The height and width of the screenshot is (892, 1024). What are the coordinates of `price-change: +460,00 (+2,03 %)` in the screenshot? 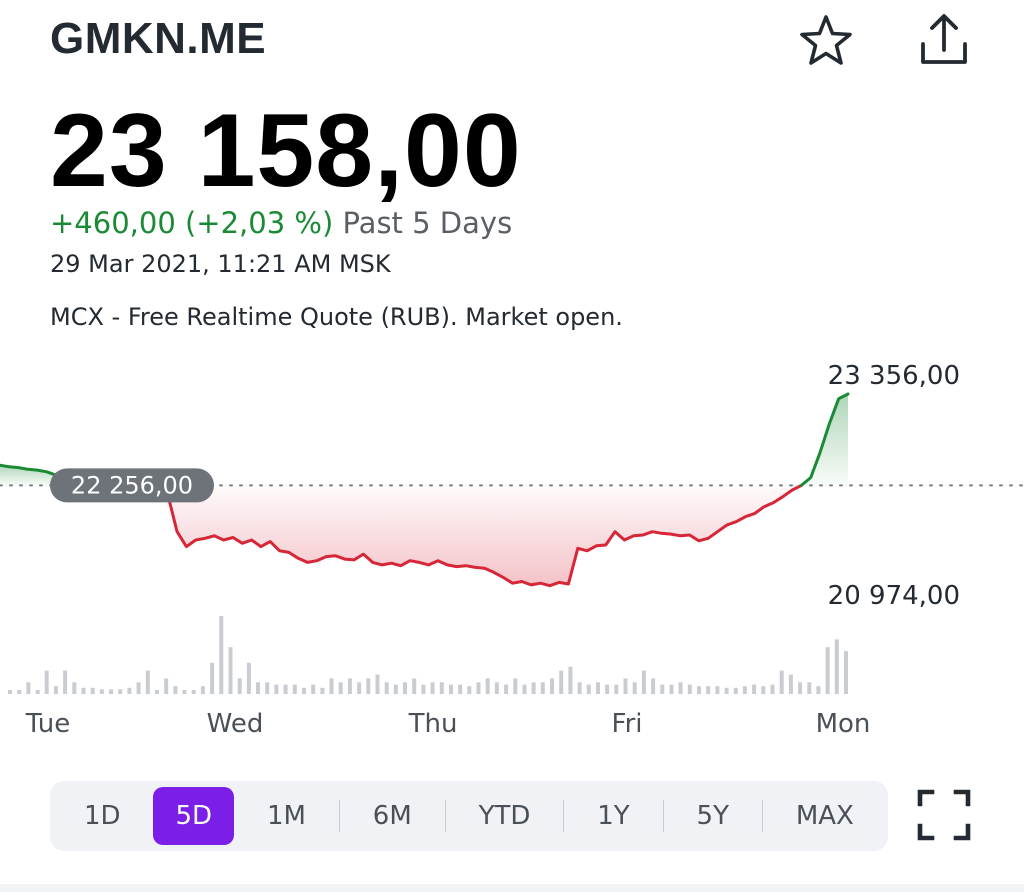 It's located at (192, 223).